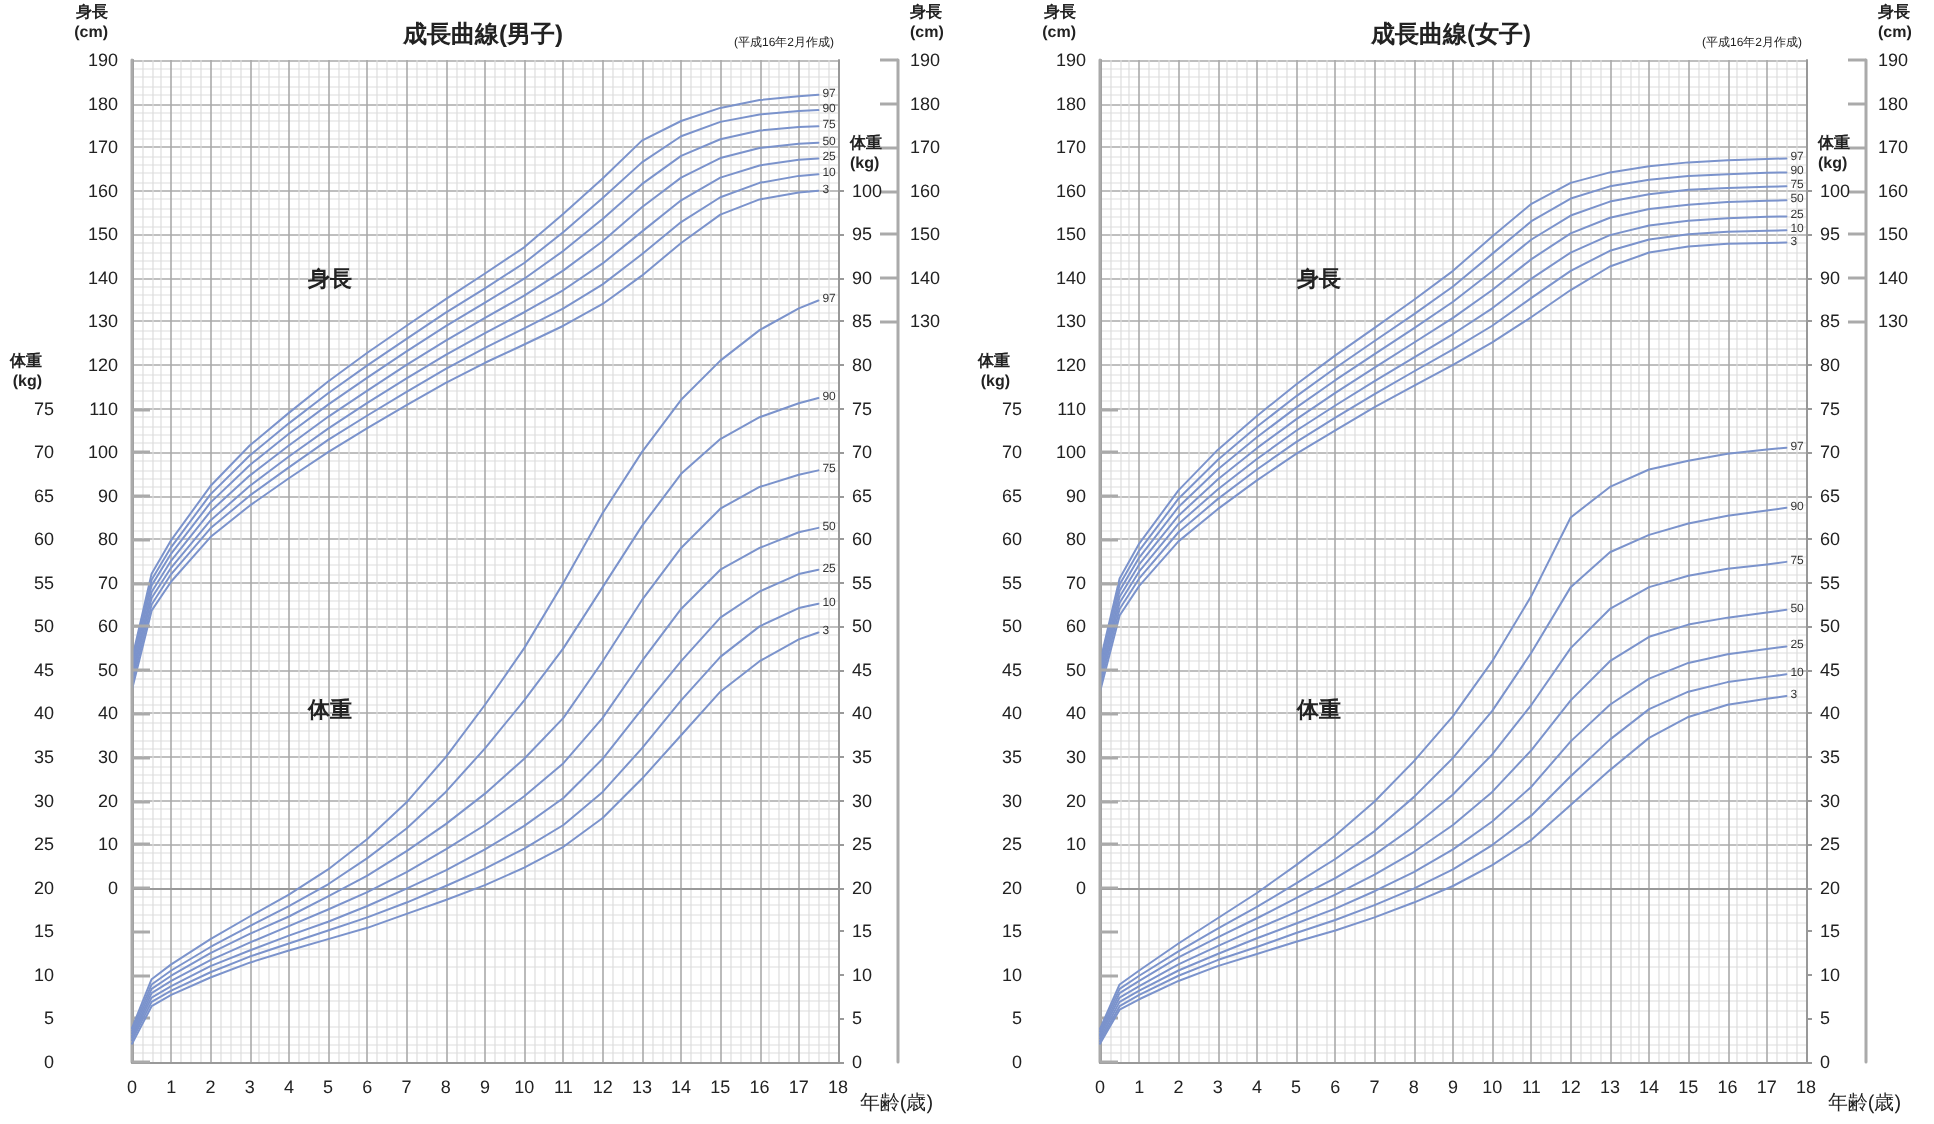 This screenshot has width=1934, height=1124. Describe the element at coordinates (406, 1087) in the screenshot. I see `x-tick-label: 7` at that location.